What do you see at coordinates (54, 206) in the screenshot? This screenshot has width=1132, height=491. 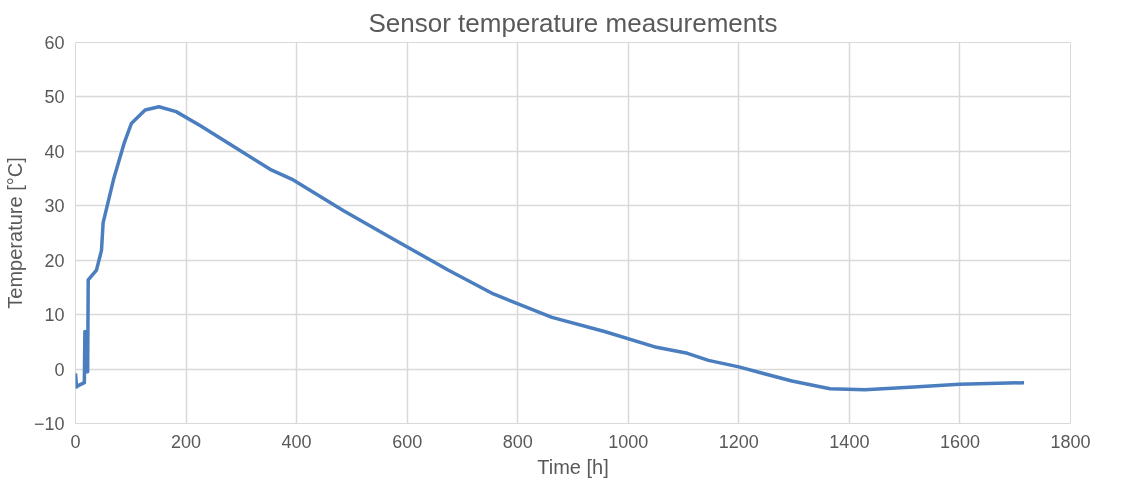 I see `y-tick-label: 30` at bounding box center [54, 206].